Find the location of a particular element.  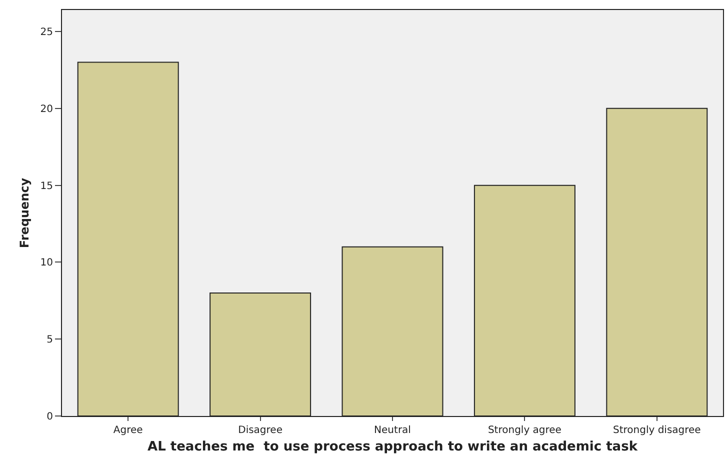

x-tick-label: Agree is located at coordinates (128, 430).